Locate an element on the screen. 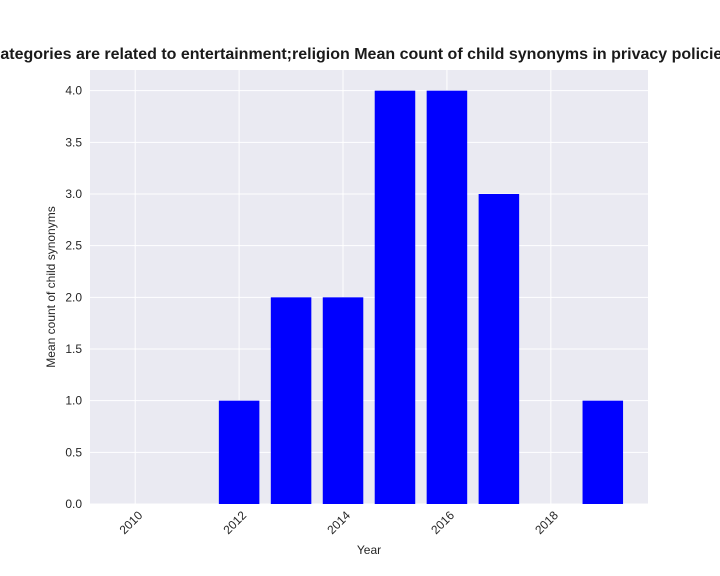 This screenshot has width=720, height=576. x-tick-label: 2012 is located at coordinates (234, 522).